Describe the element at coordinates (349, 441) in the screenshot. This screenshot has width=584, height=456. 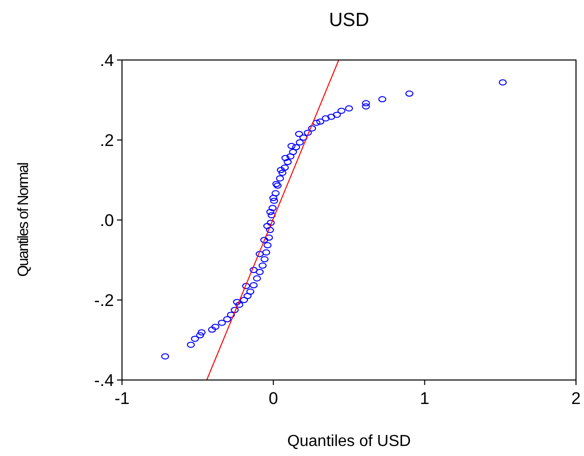
I see `x-axis-title: Quantiles of USD` at that location.